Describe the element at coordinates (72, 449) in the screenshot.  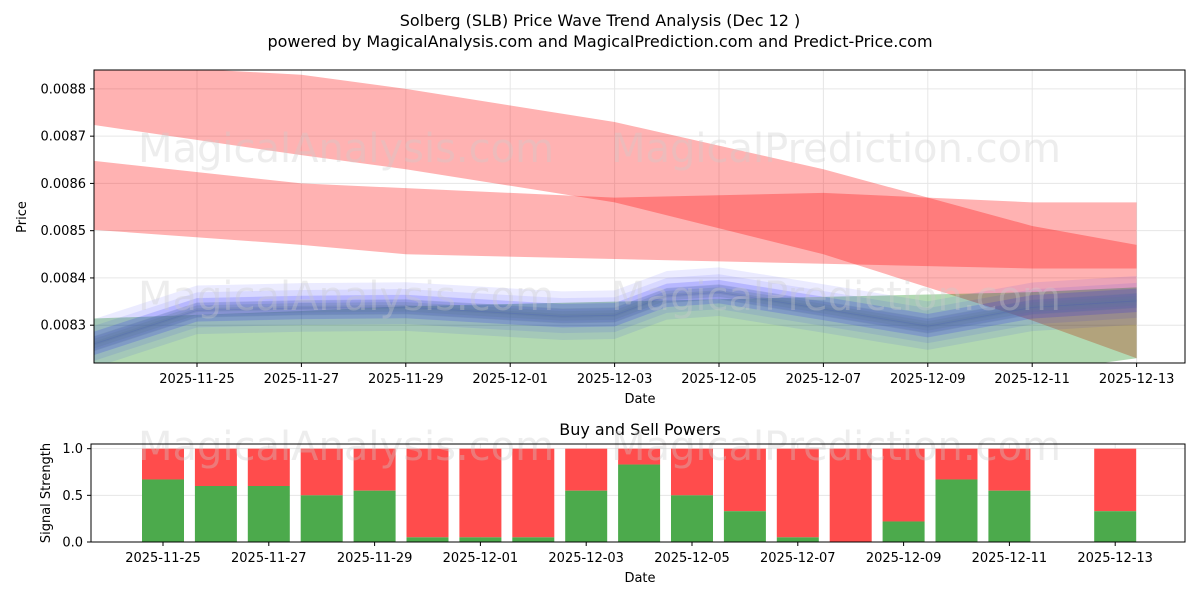
I see `power-y-tick-label: 1.0` at that location.